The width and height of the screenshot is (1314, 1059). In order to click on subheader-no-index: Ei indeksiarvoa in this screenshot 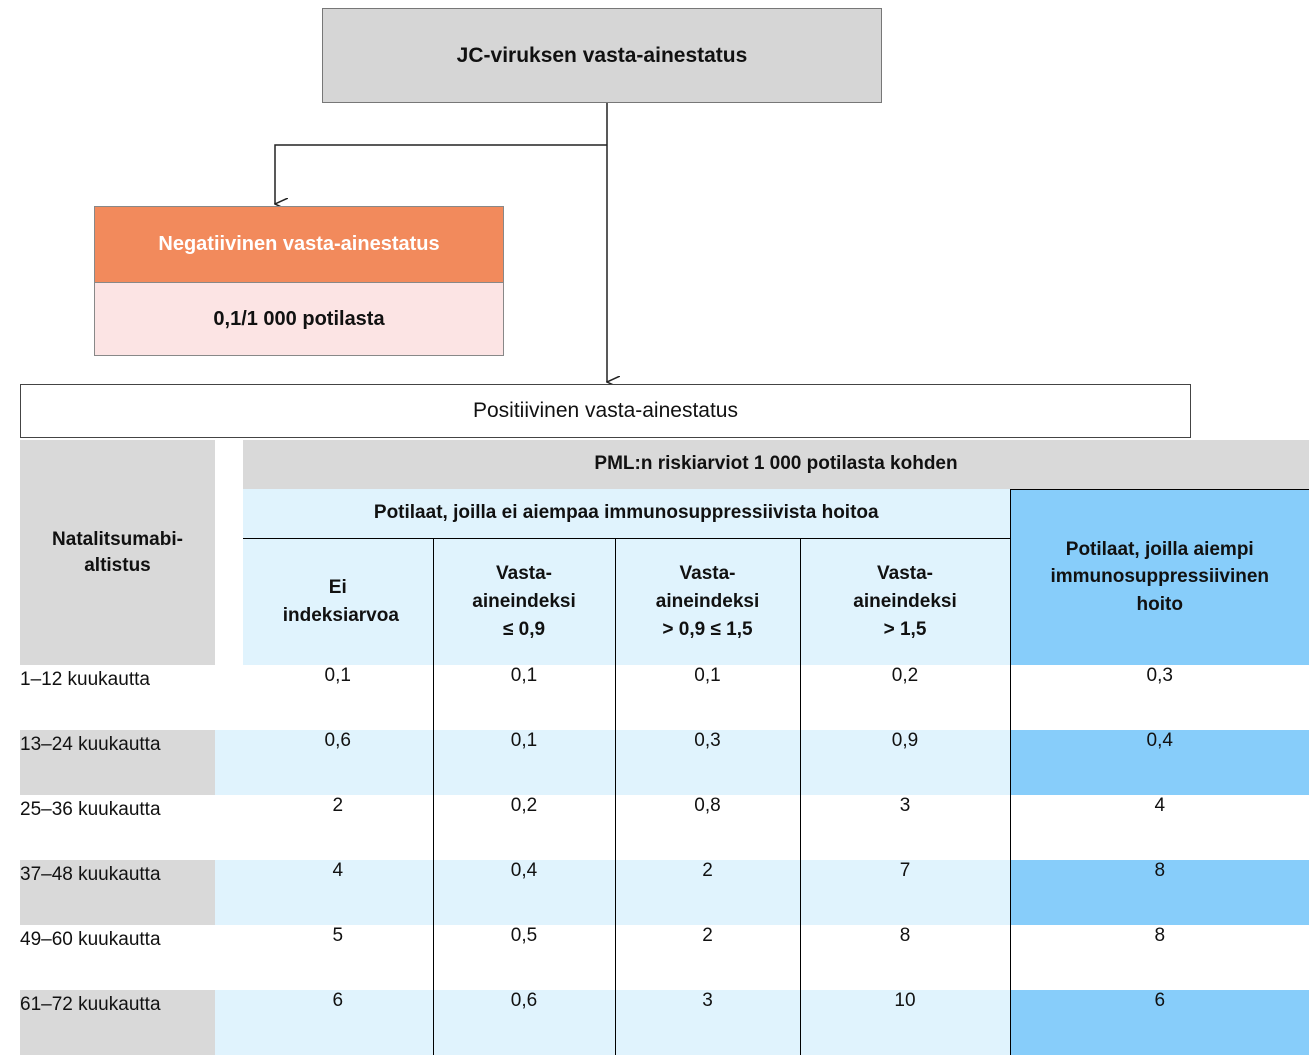, I will do `click(338, 601)`.